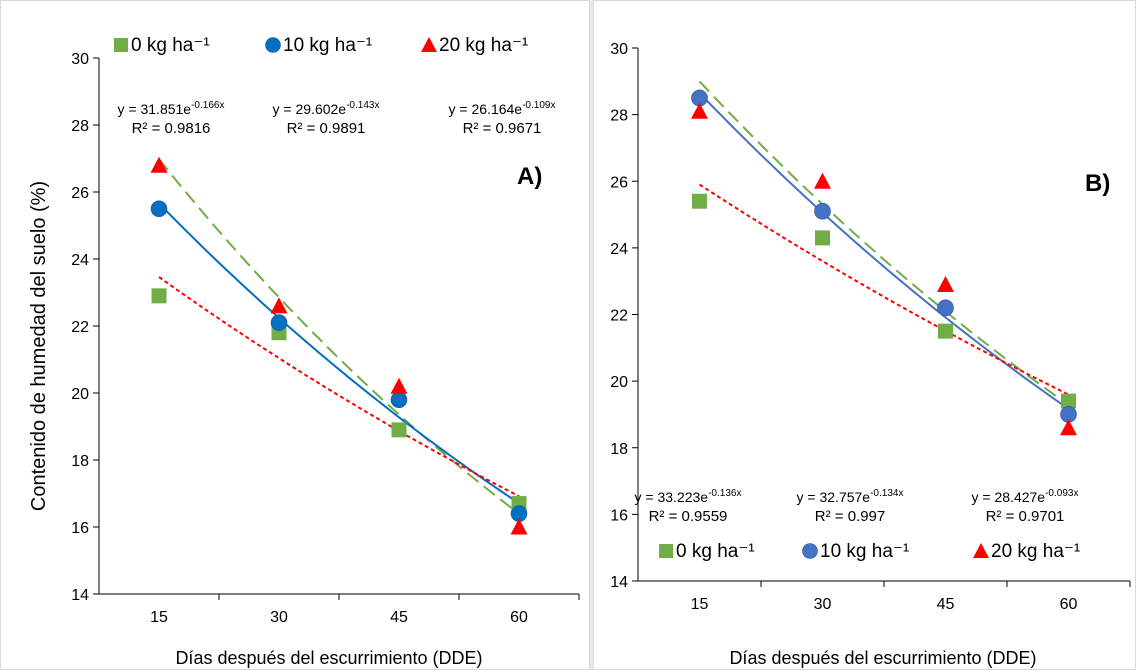 Image resolution: width=1136 pixels, height=671 pixels. What do you see at coordinates (171, 128) in the screenshot?
I see `r-squared-series-0: R² = 0.9816` at bounding box center [171, 128].